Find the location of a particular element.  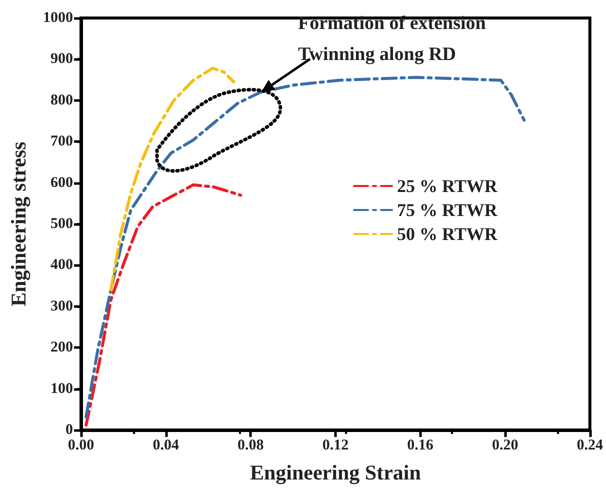

x-tick-label: 0.04 is located at coordinates (166, 446).